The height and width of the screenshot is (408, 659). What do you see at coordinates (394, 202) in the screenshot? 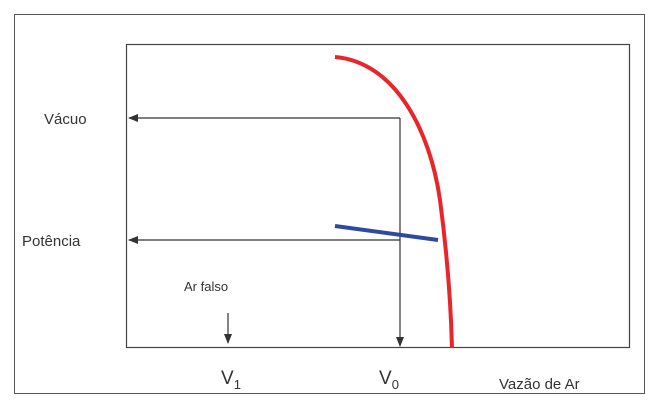
I see `vacuum-curve` at bounding box center [394, 202].